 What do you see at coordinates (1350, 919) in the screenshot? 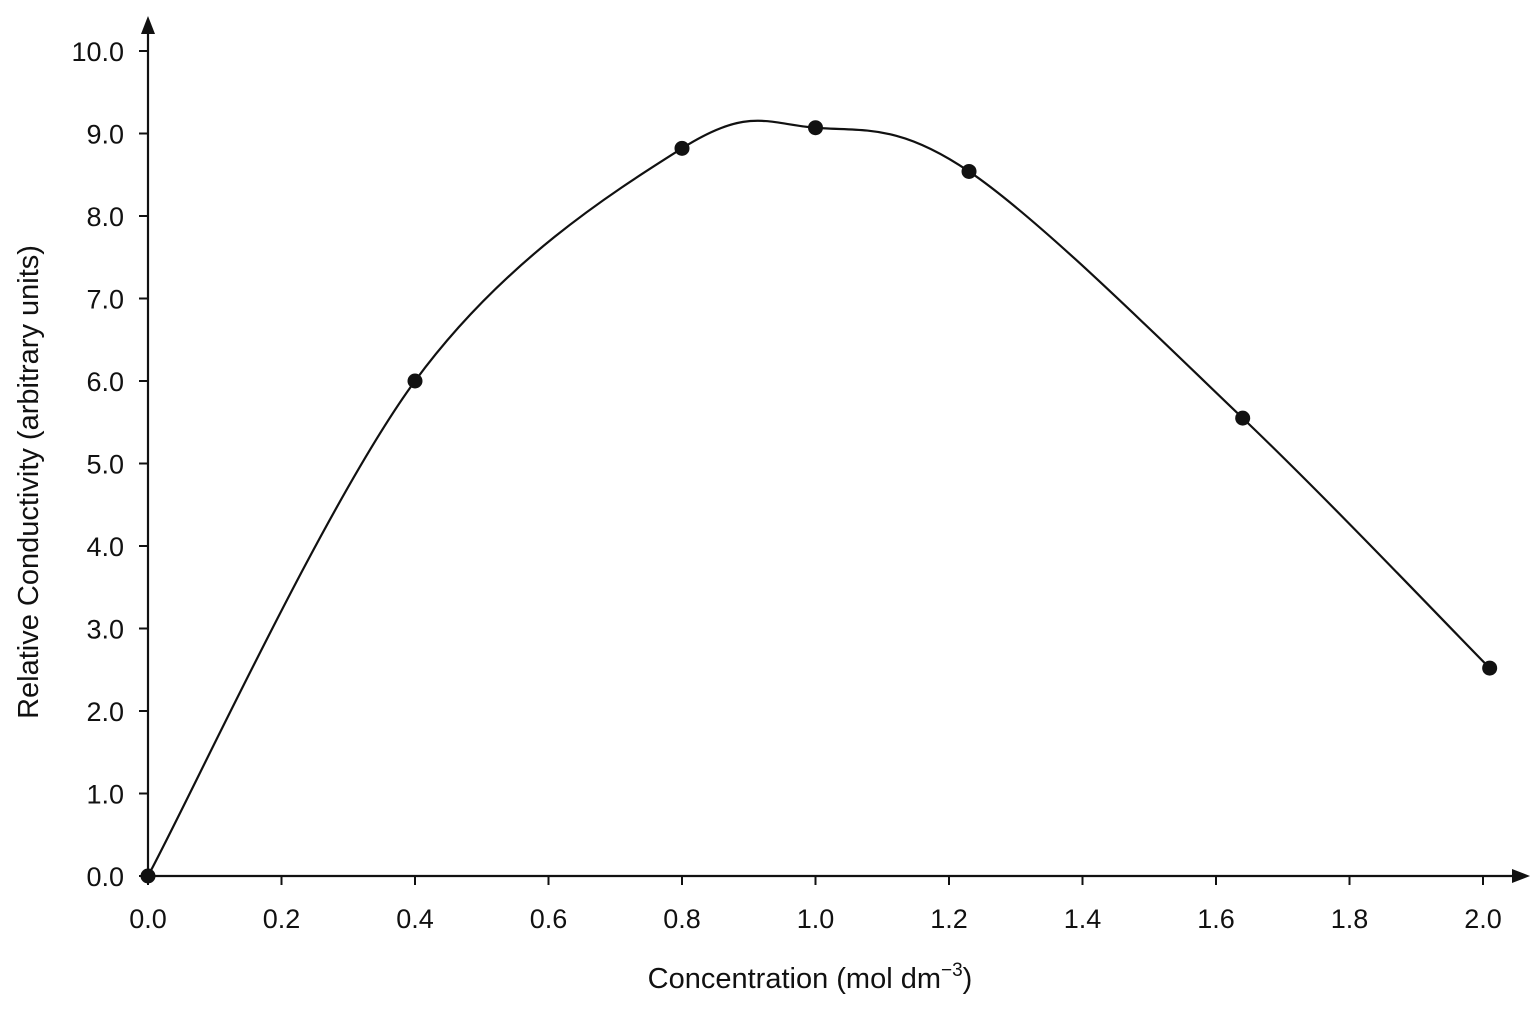
I see `x-tick-label: 1.8` at bounding box center [1350, 919].